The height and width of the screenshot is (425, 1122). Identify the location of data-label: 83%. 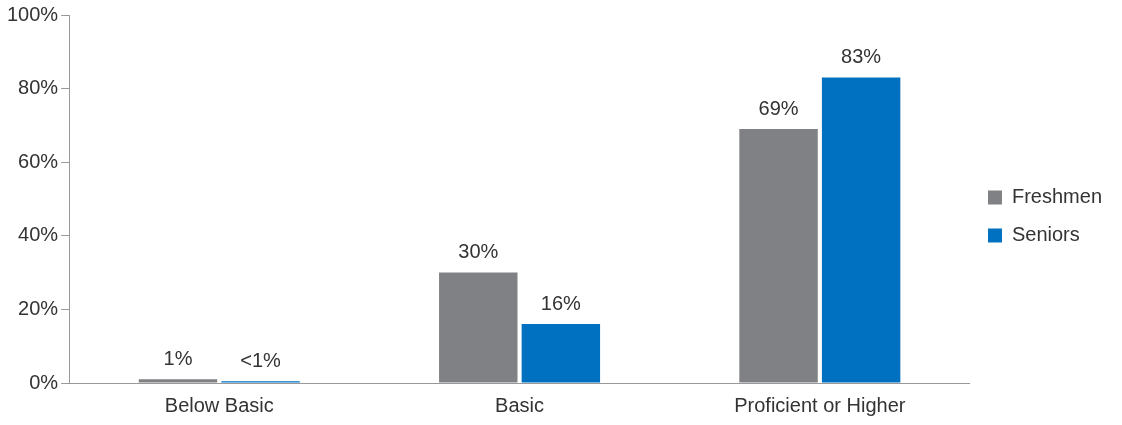
(861, 56).